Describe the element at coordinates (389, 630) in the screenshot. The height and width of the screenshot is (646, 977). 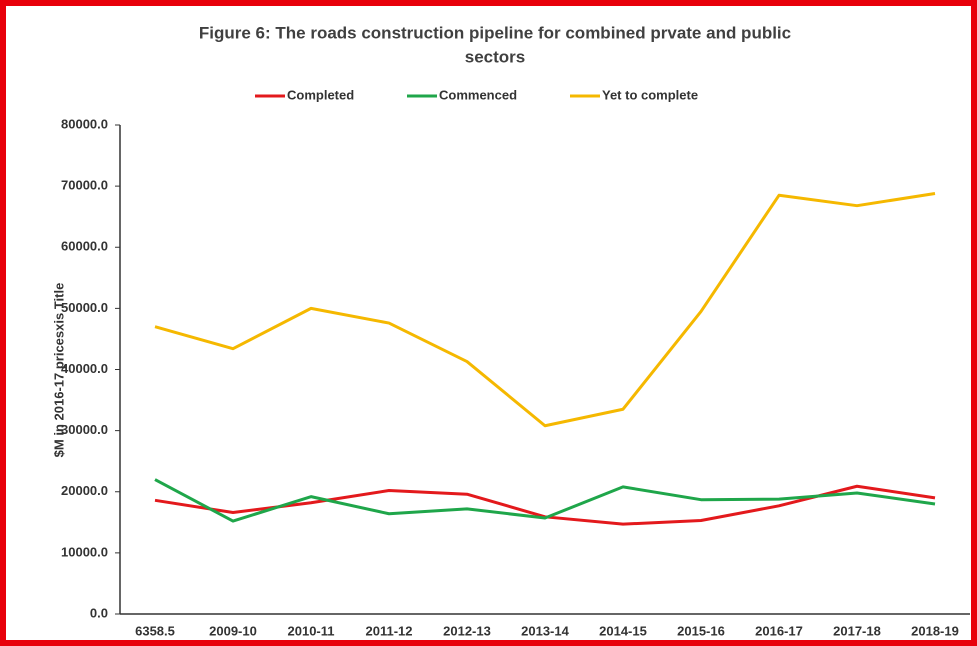
I see `x-tick-label: 2011-12` at that location.